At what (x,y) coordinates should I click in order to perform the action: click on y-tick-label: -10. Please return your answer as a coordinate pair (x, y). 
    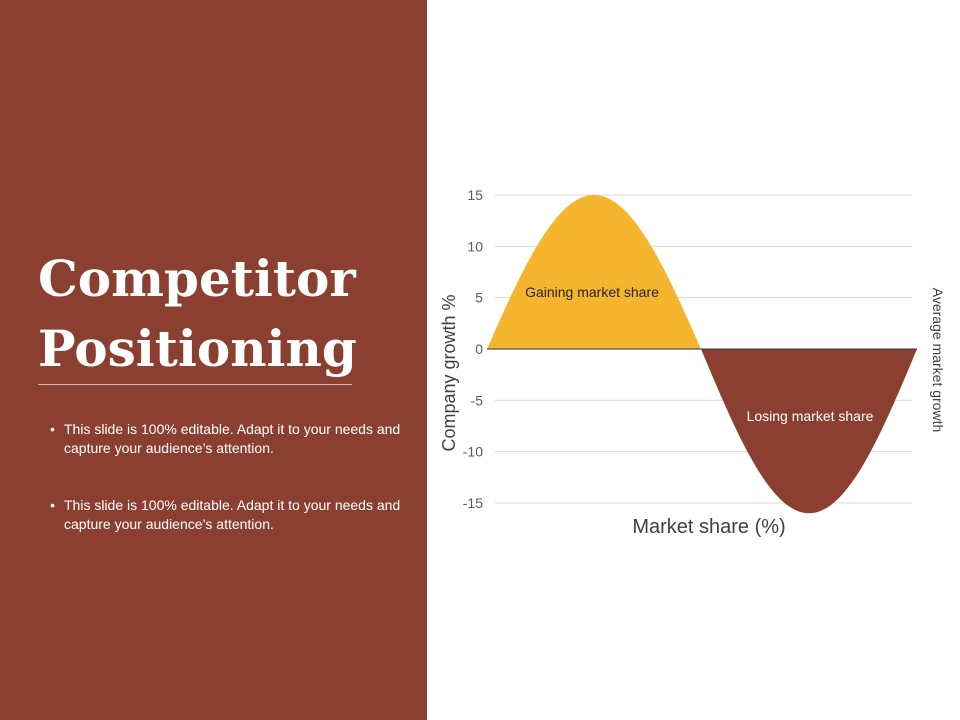
    Looking at the image, I should click on (473, 452).